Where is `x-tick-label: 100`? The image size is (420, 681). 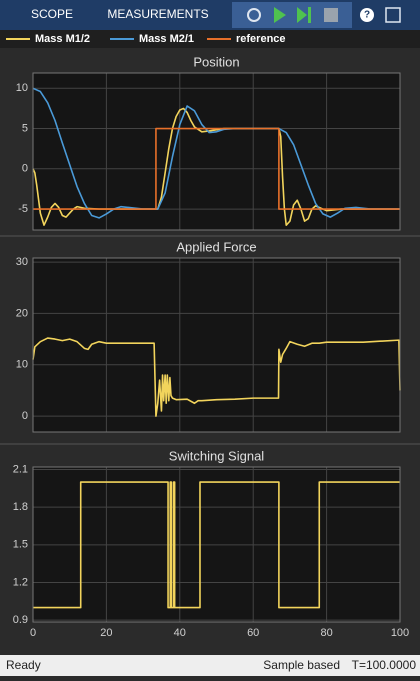 x-tick-label: 100 is located at coordinates (400, 633).